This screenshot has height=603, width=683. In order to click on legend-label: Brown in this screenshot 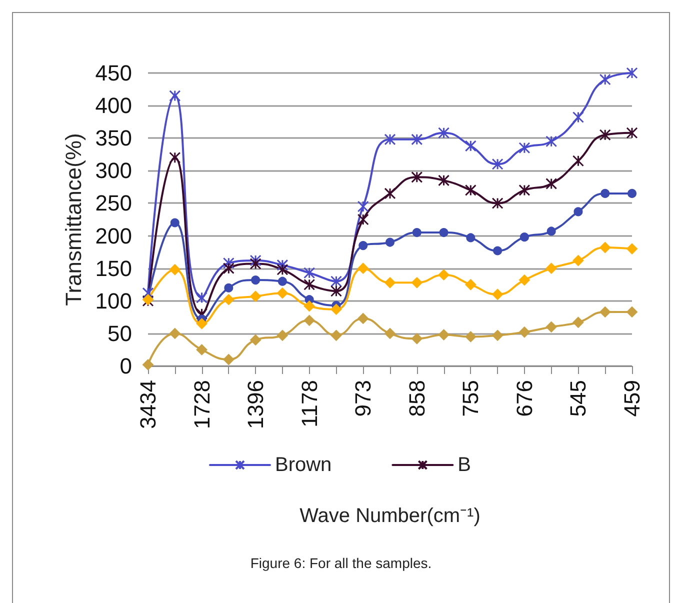, I will do `click(303, 465)`.